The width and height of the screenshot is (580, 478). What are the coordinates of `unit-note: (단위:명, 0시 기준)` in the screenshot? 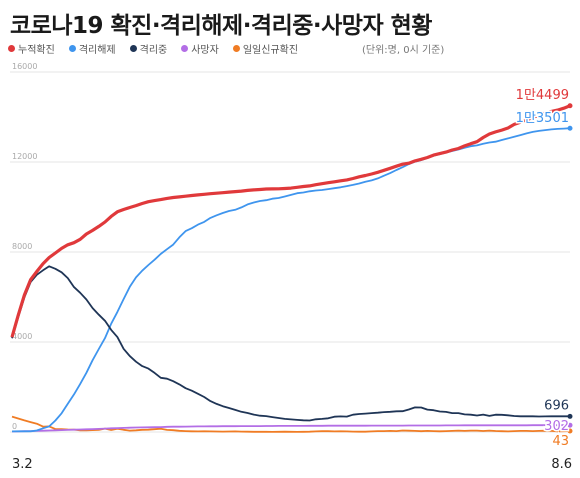 It's located at (403, 50).